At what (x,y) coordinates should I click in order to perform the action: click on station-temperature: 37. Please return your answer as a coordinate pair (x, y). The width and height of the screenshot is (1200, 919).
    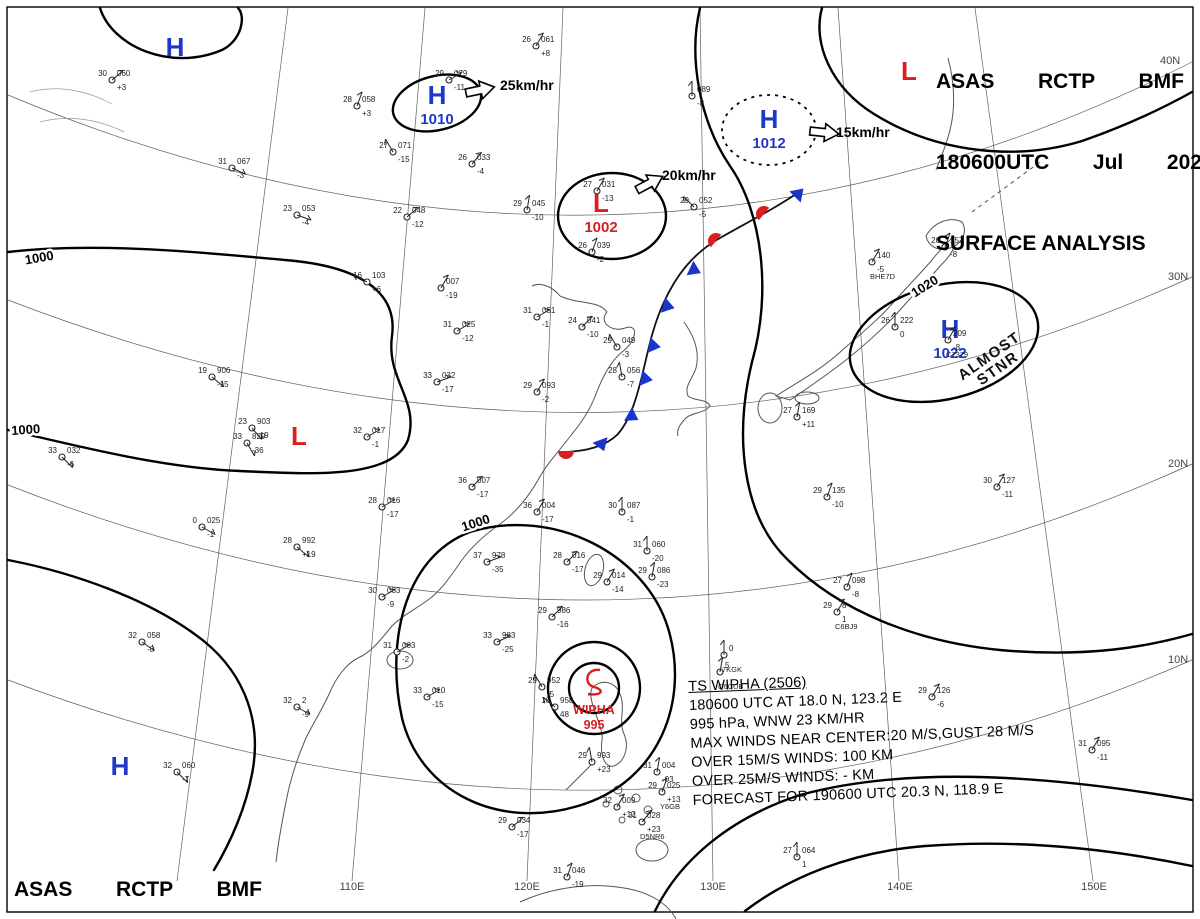
    Looking at the image, I should click on (477, 555).